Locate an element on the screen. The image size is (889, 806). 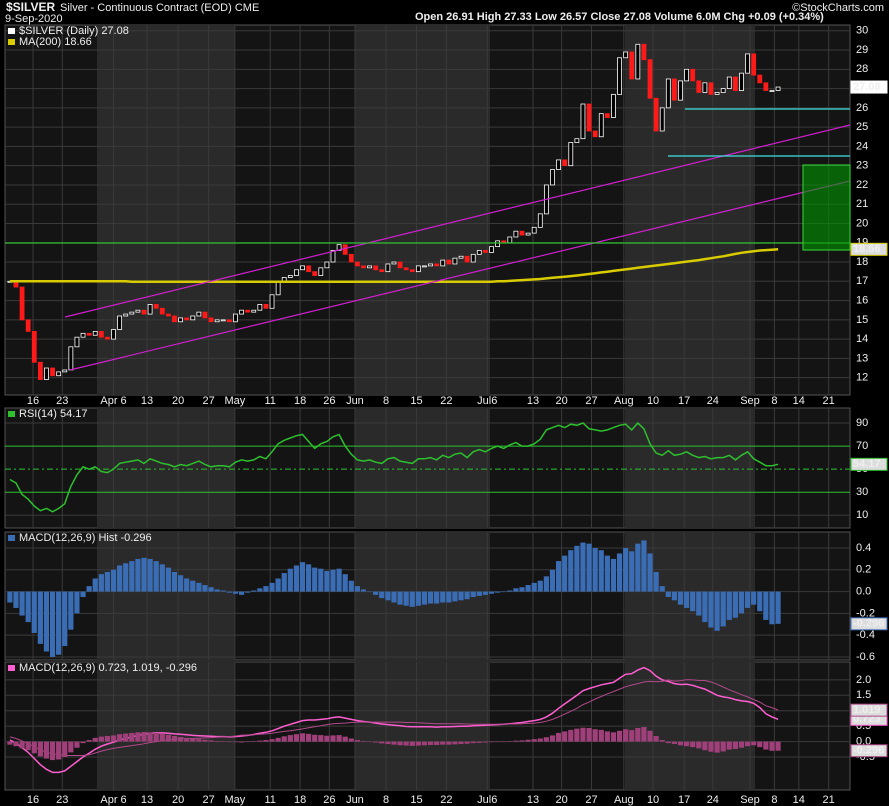
legend-label: RSI(14) 54.17 is located at coordinates (53, 414).